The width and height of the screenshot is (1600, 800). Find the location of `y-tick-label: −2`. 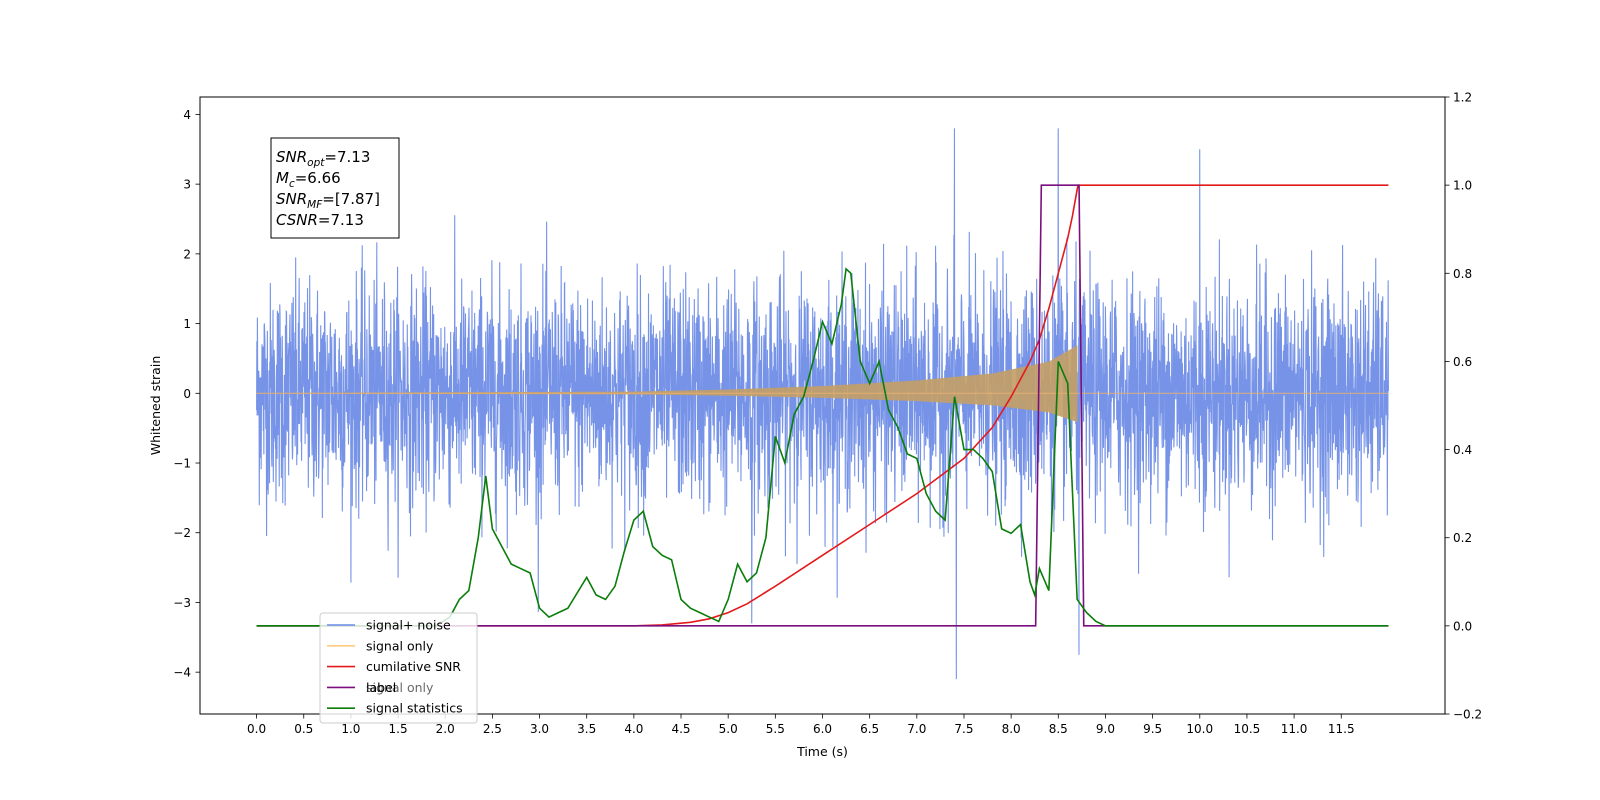

y-tick-label: −2 is located at coordinates (182, 533).